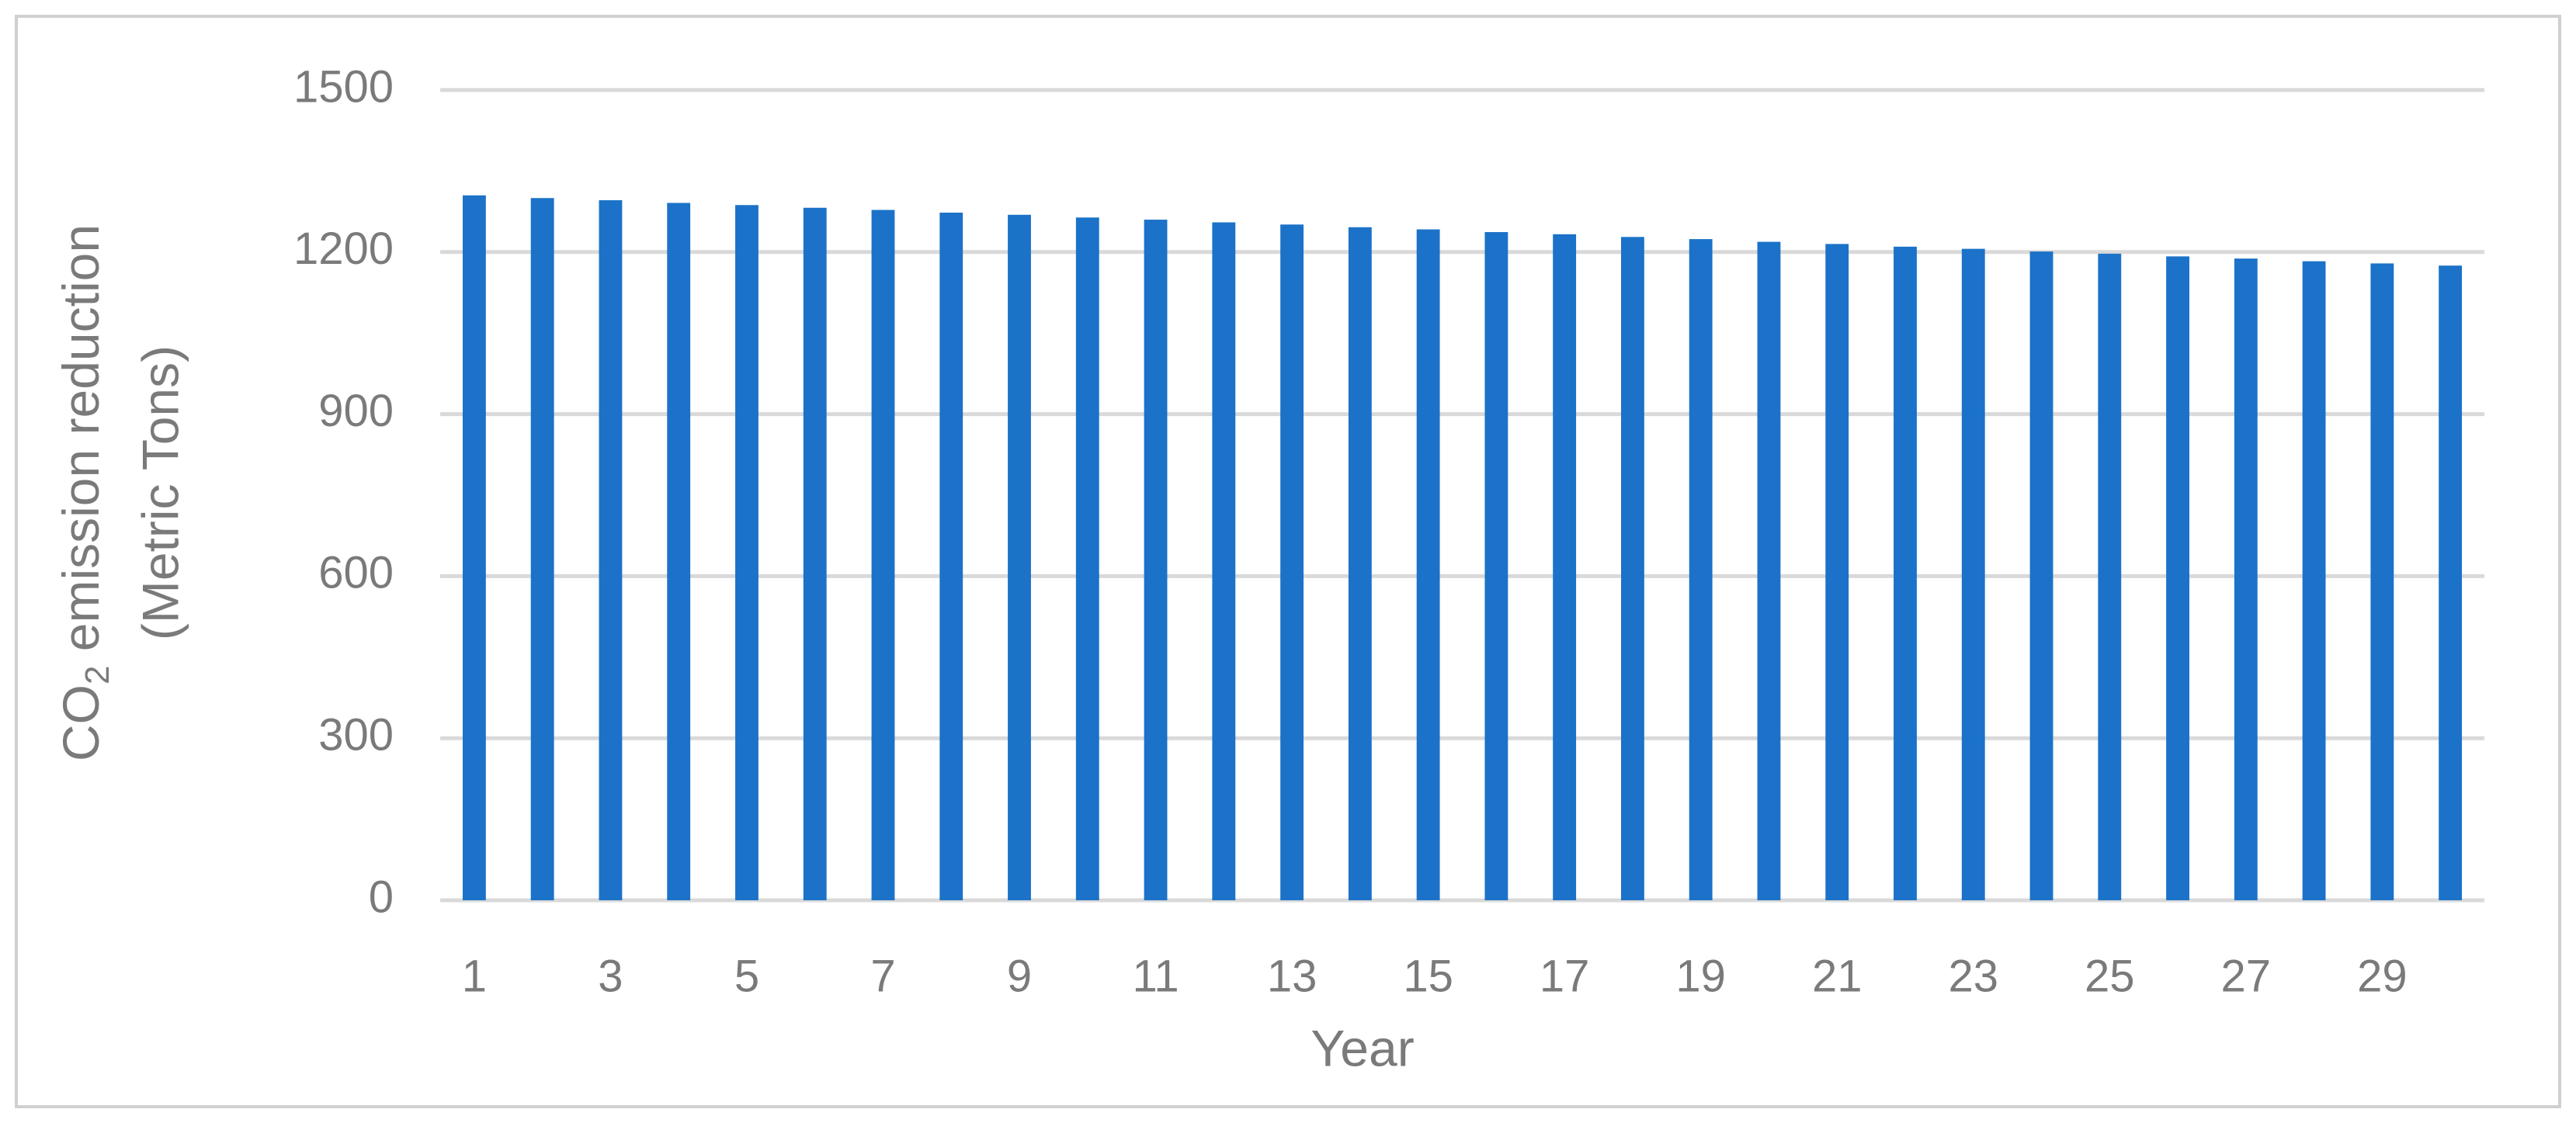  I want to click on y-tick-label: 1500, so click(343, 86).